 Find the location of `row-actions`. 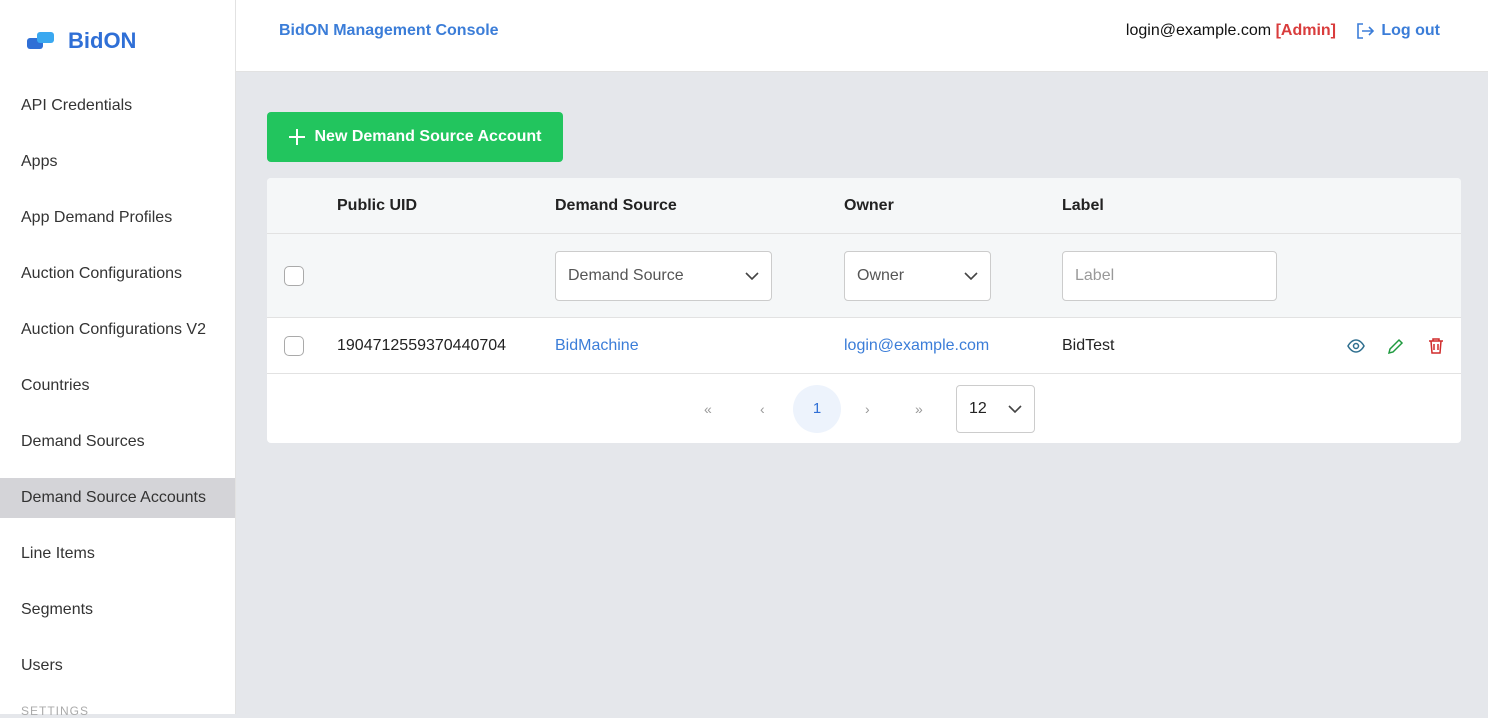

row-actions is located at coordinates (1396, 346).